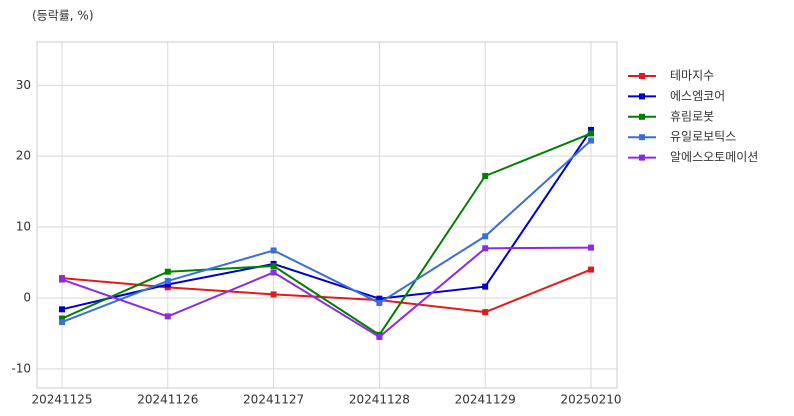 The image size is (794, 416). What do you see at coordinates (485, 400) in the screenshot?
I see `x-tick-label: 20241129` at bounding box center [485, 400].